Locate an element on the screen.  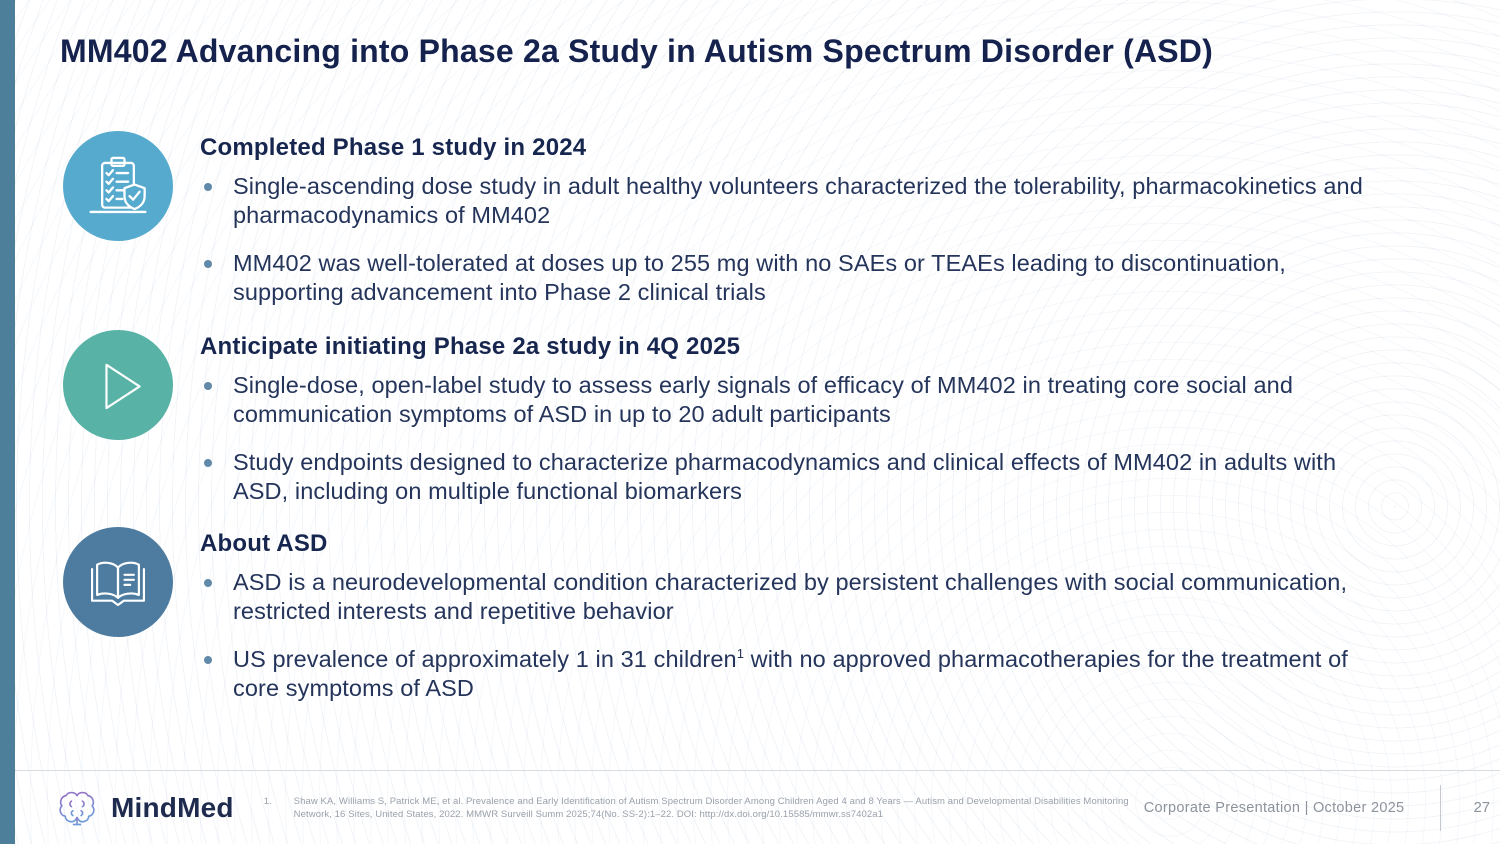
citation-number: 1. is located at coordinates (267, 801).